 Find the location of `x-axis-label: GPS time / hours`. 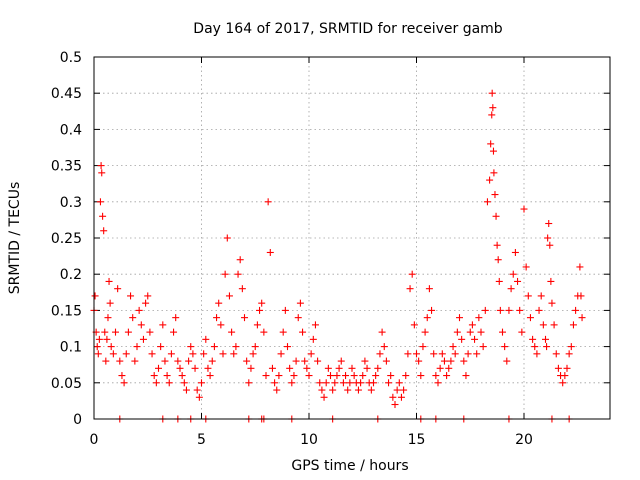

x-axis-label: GPS time / hours is located at coordinates (349, 466).